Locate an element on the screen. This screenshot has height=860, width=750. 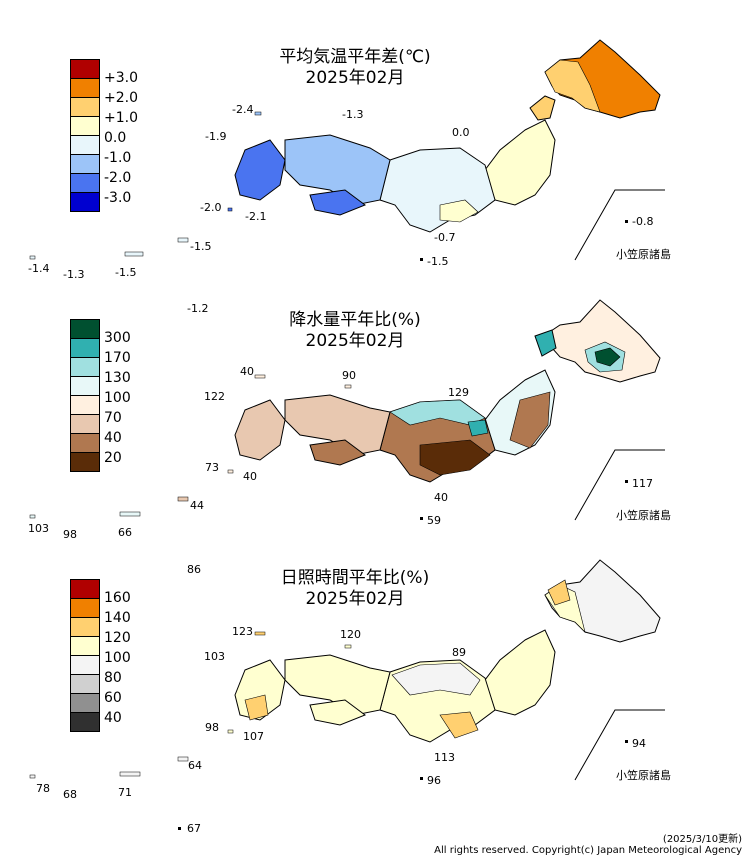
legend-label: 140 is located at coordinates (117, 618).